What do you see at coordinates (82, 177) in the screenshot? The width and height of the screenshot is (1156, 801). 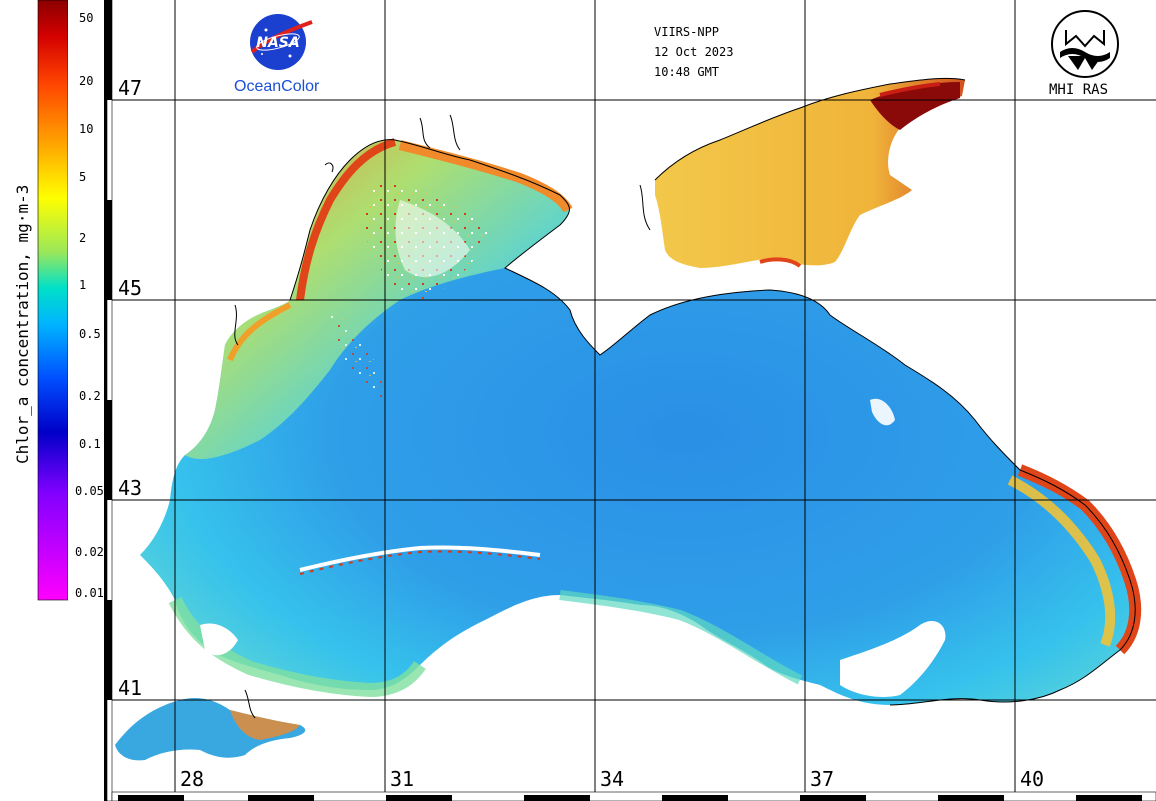 I see `colorbar-tick: 5` at bounding box center [82, 177].